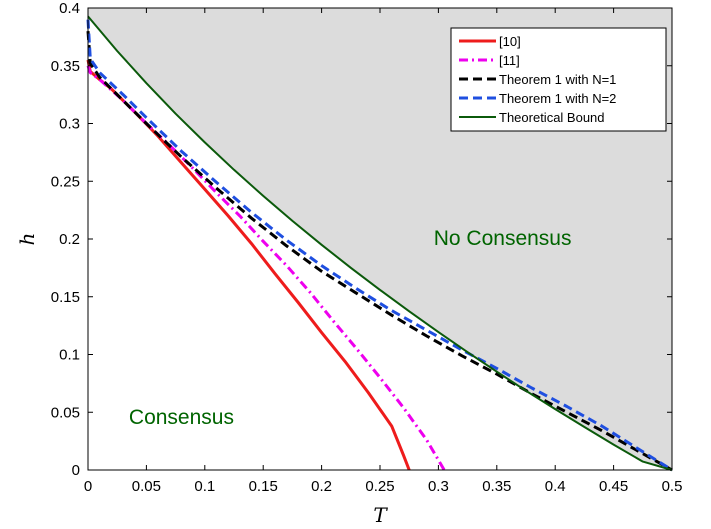  Describe the element at coordinates (503, 238) in the screenshot. I see `region-label: No Consensus` at that location.